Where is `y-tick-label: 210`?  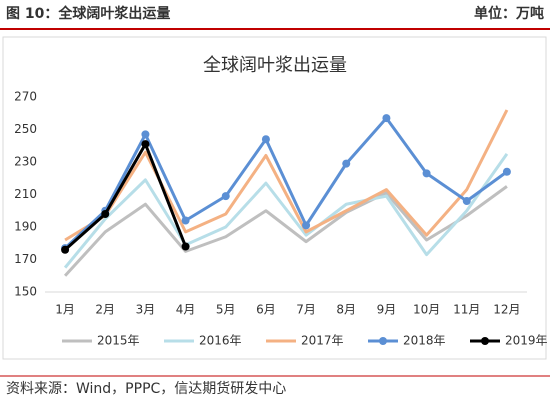
y-tick-label: 210 is located at coordinates (25, 194).